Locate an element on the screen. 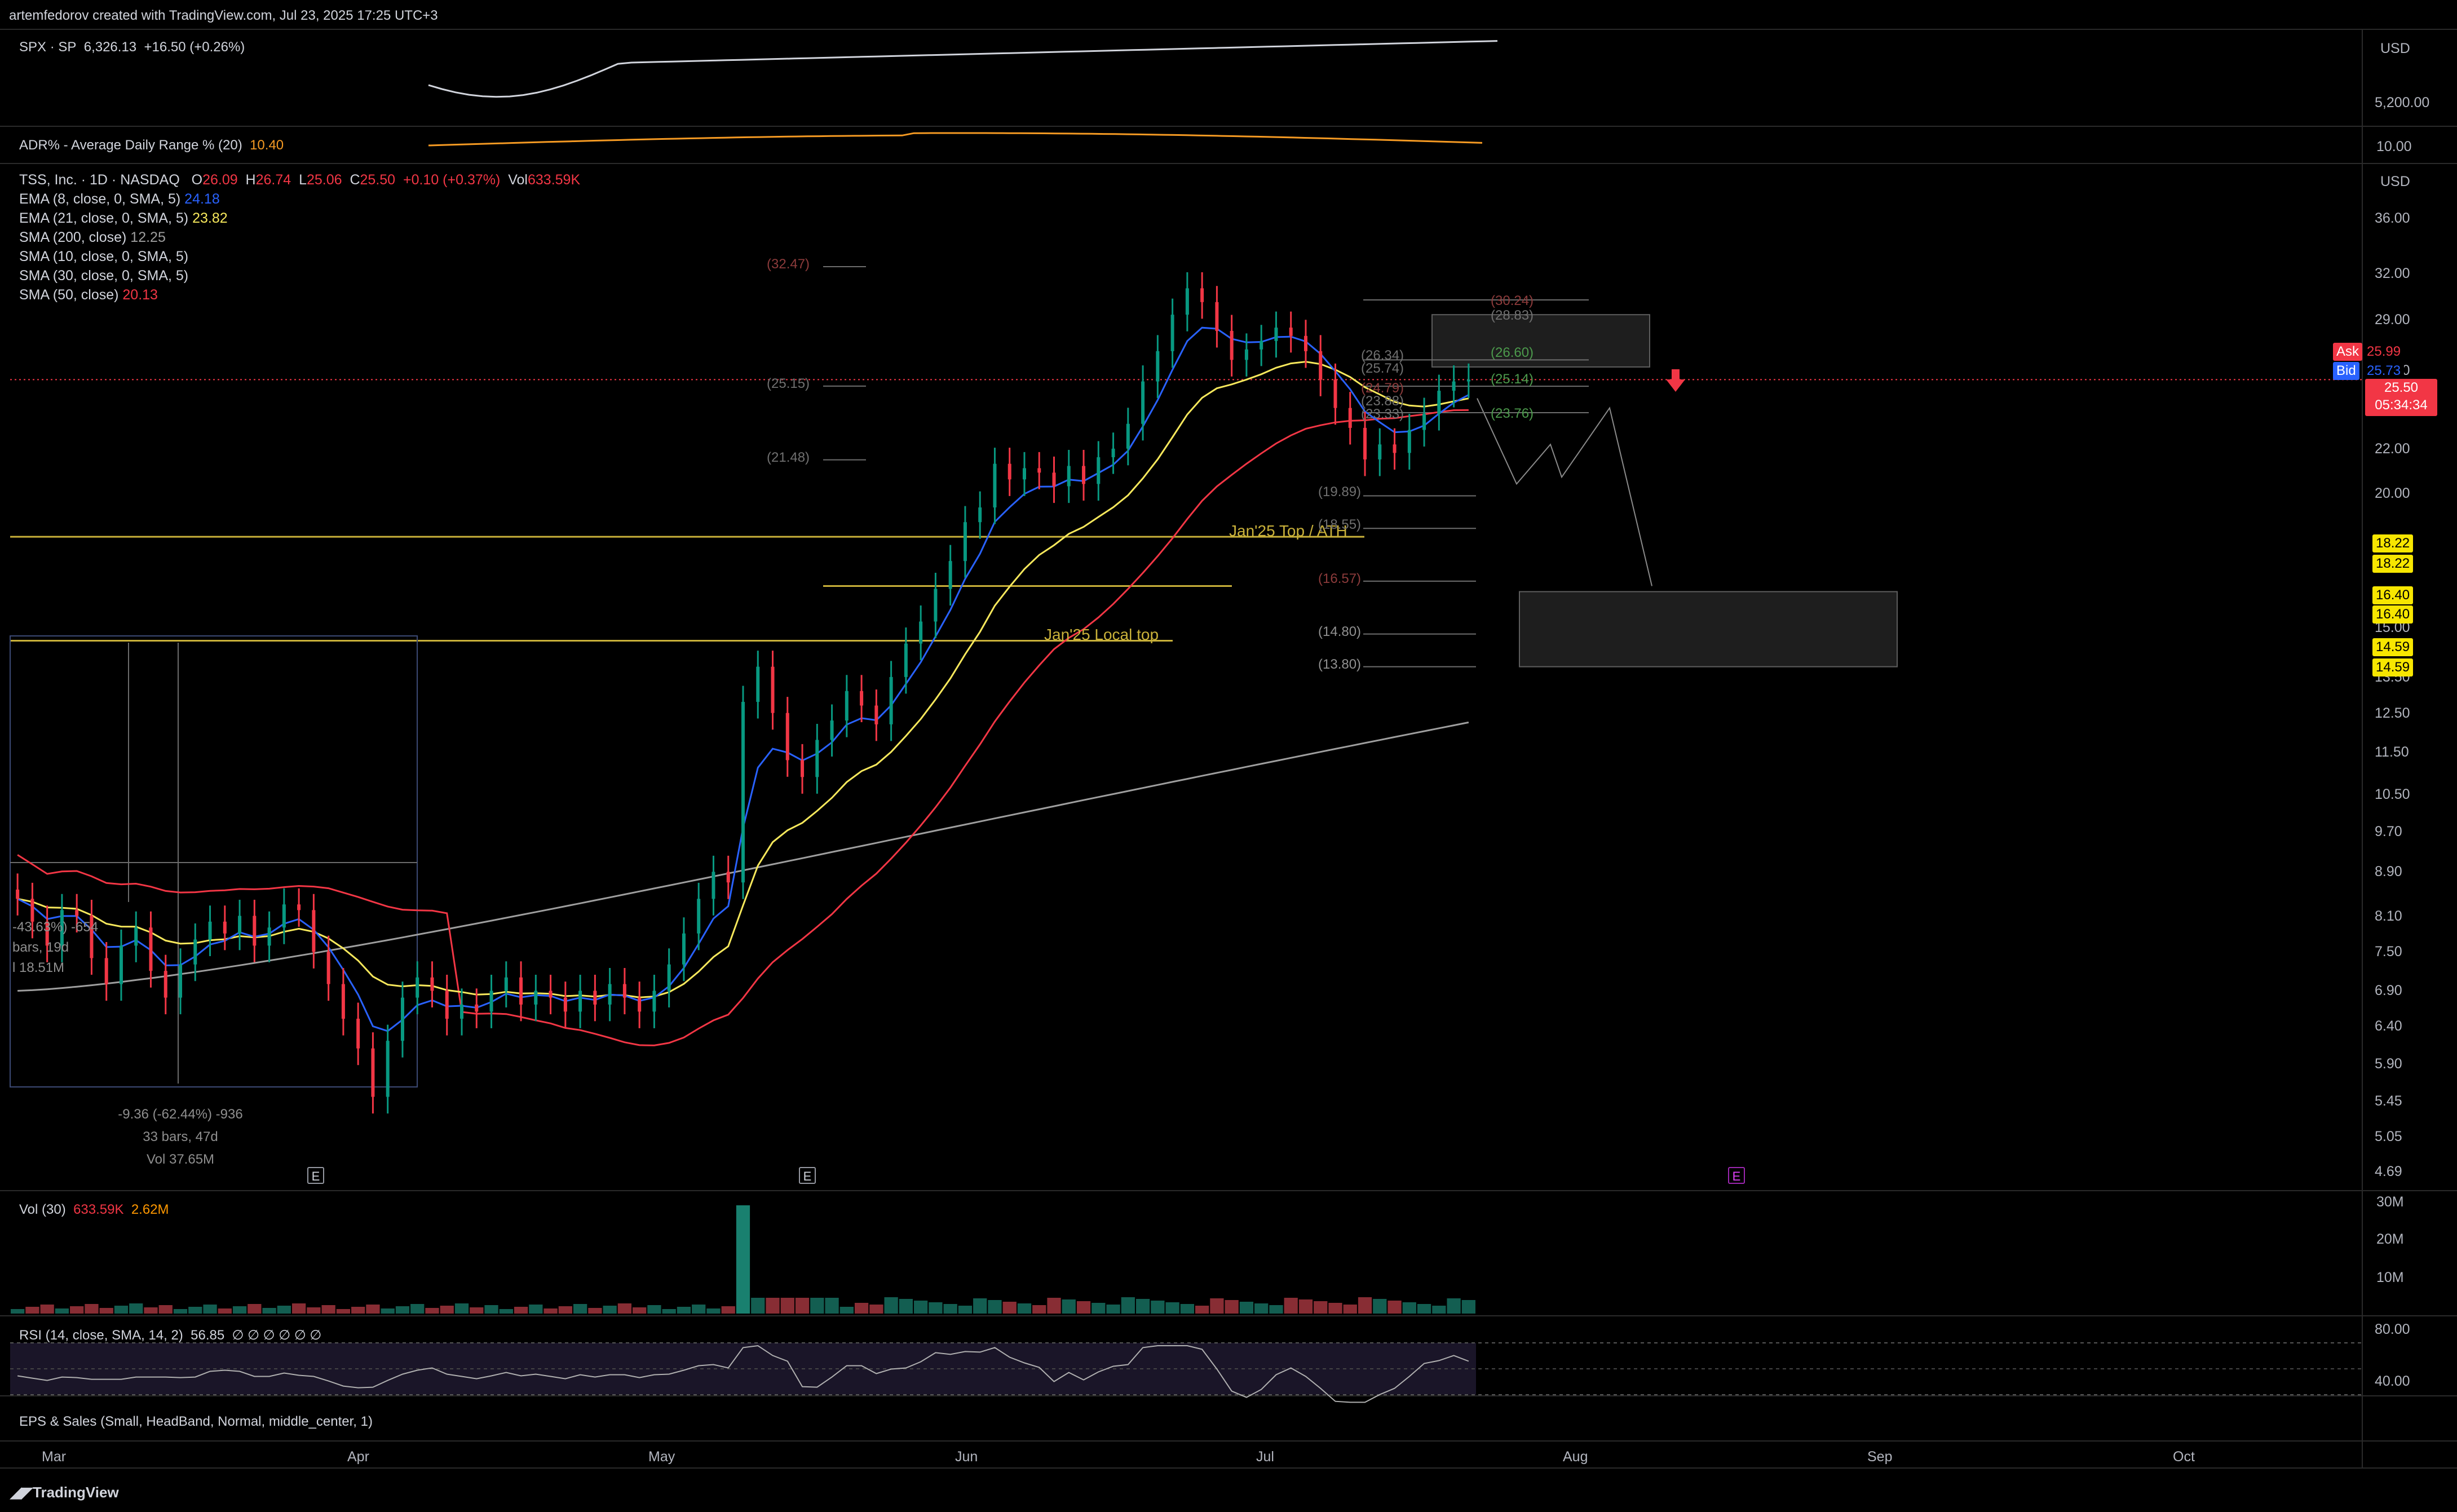 Image resolution: width=2457 pixels, height=1512 pixels. ohlc-c-label: C is located at coordinates (355, 180).